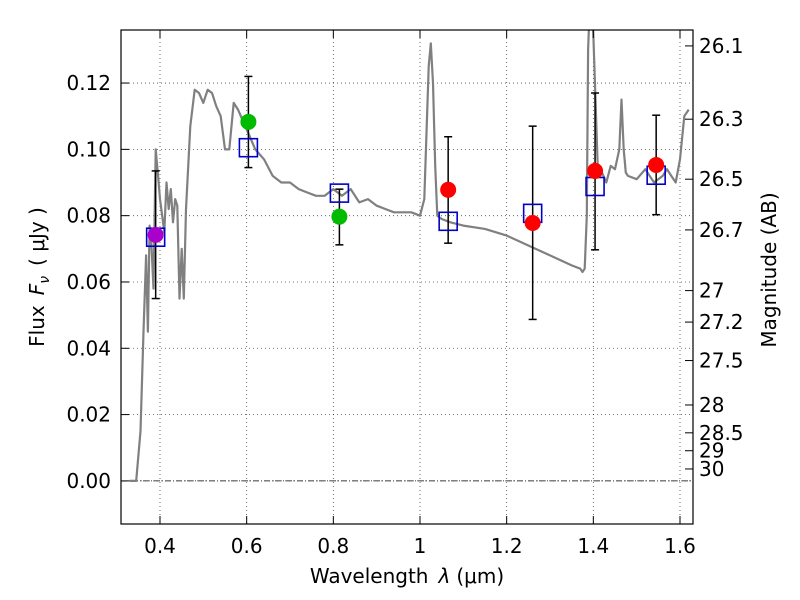 The height and width of the screenshot is (600, 800). What do you see at coordinates (769, 269) in the screenshot?
I see `y2-axis-label: Magnitude (AB)` at bounding box center [769, 269].